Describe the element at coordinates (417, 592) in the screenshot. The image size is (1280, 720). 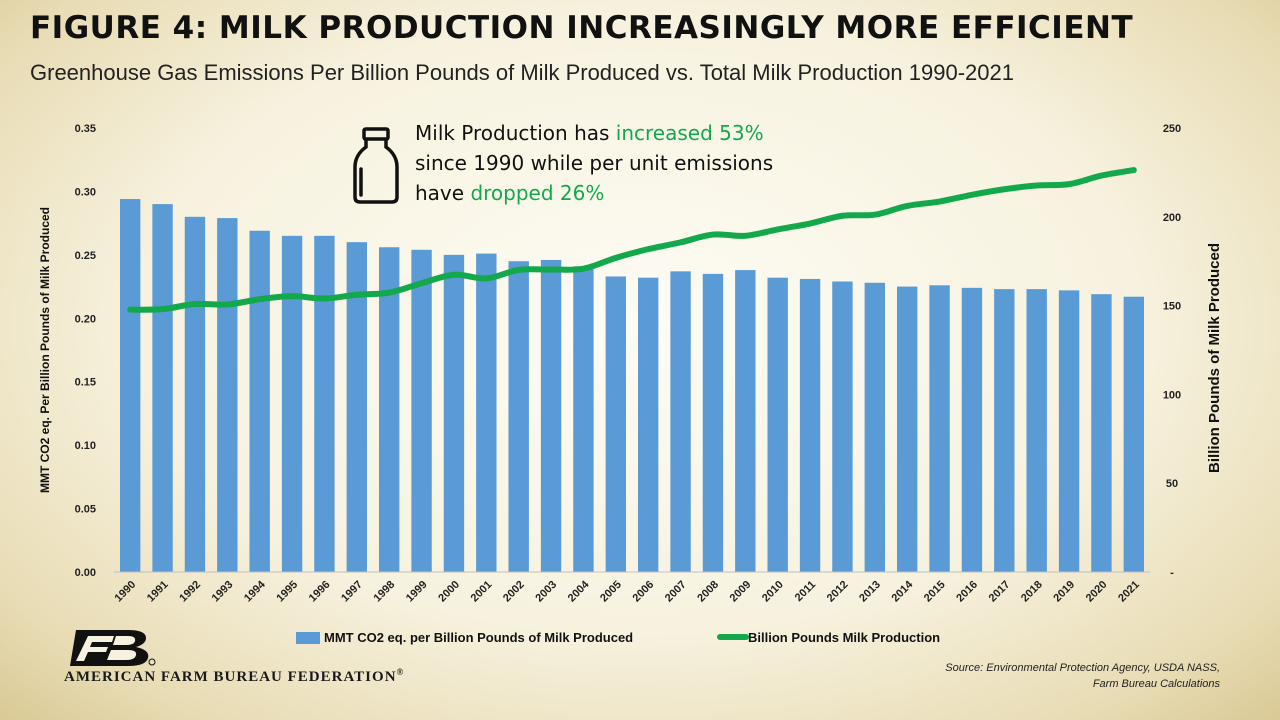
I see `x-tick-label: 1999` at that location.